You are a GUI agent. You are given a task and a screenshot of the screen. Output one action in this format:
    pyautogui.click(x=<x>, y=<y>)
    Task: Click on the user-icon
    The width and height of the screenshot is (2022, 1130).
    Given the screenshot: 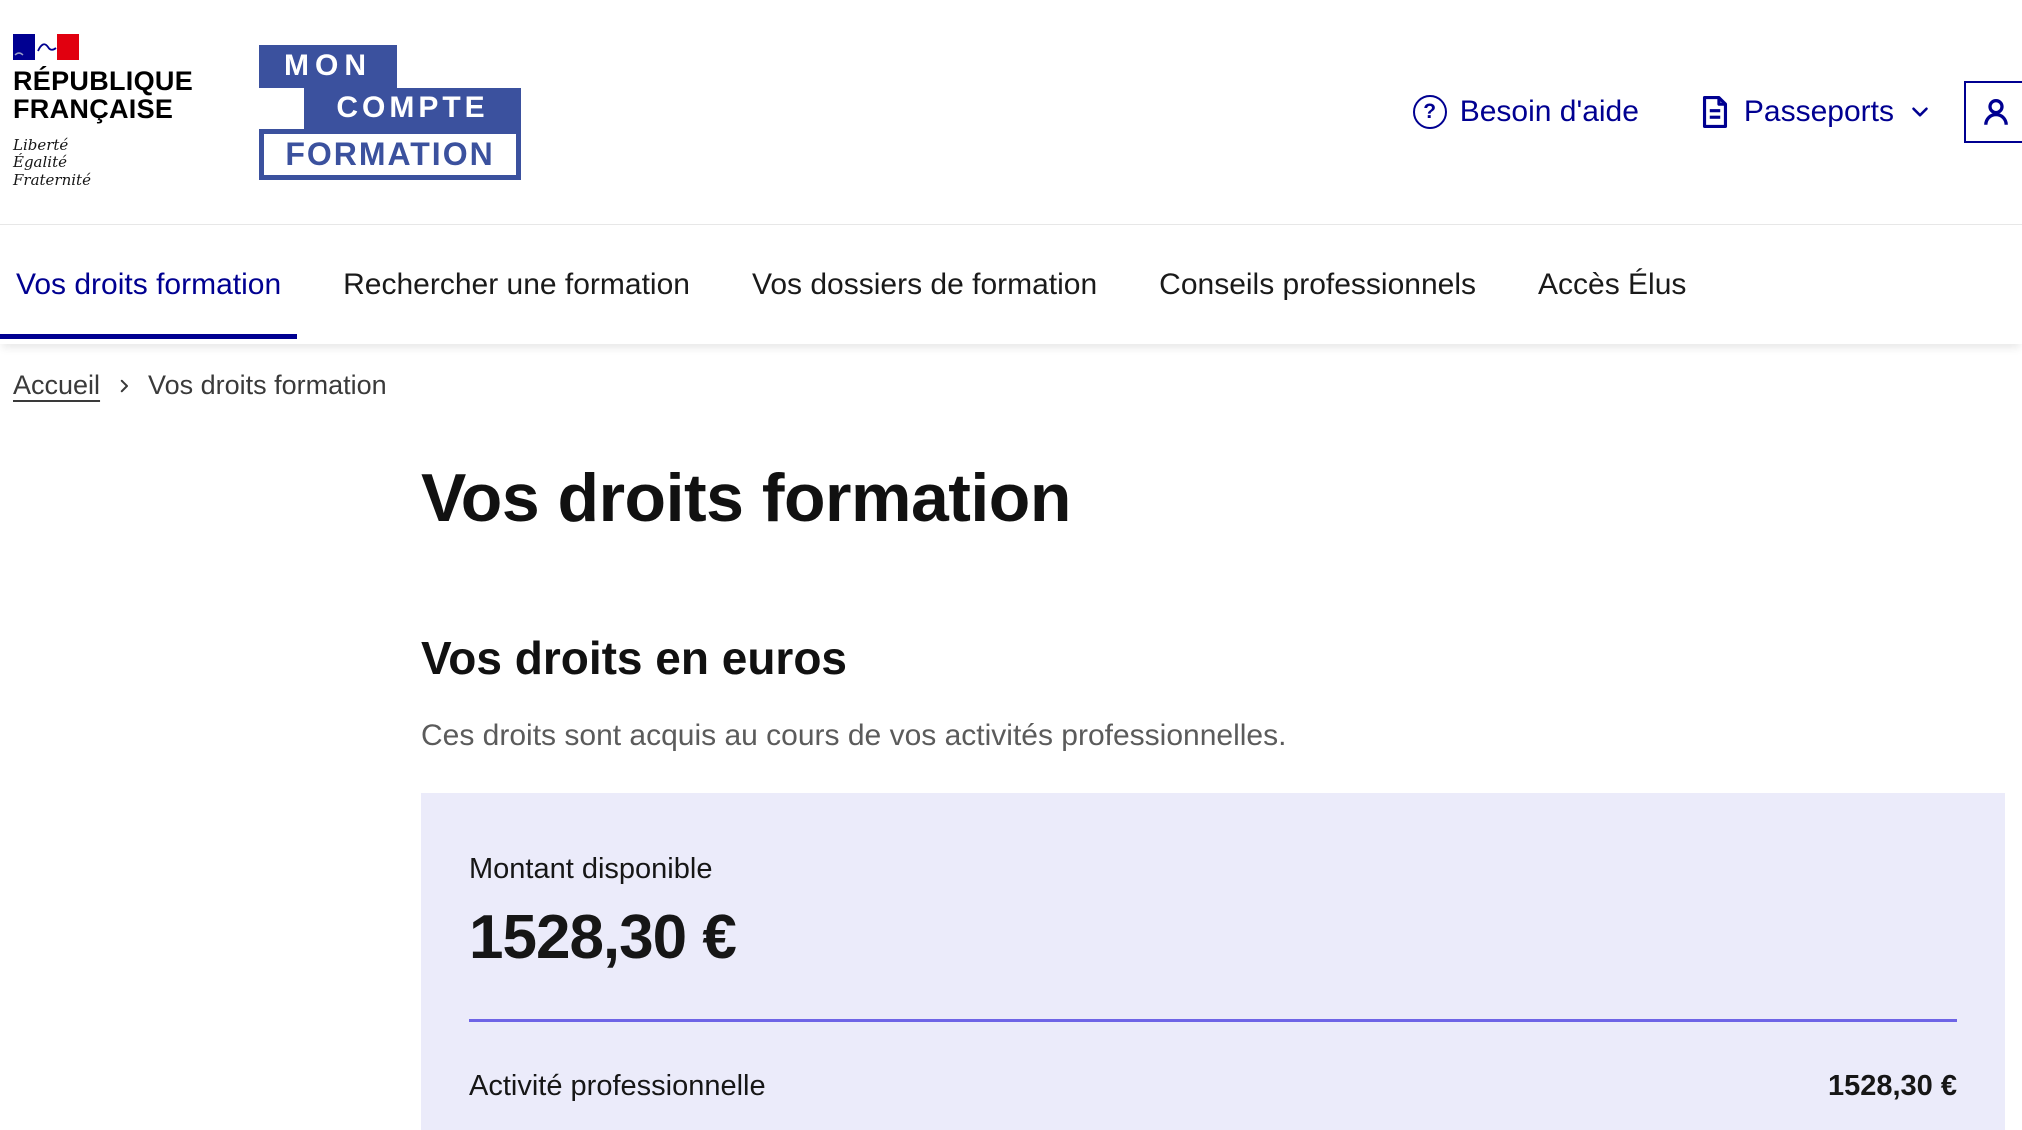 What is the action you would take?
    pyautogui.click(x=1996, y=111)
    